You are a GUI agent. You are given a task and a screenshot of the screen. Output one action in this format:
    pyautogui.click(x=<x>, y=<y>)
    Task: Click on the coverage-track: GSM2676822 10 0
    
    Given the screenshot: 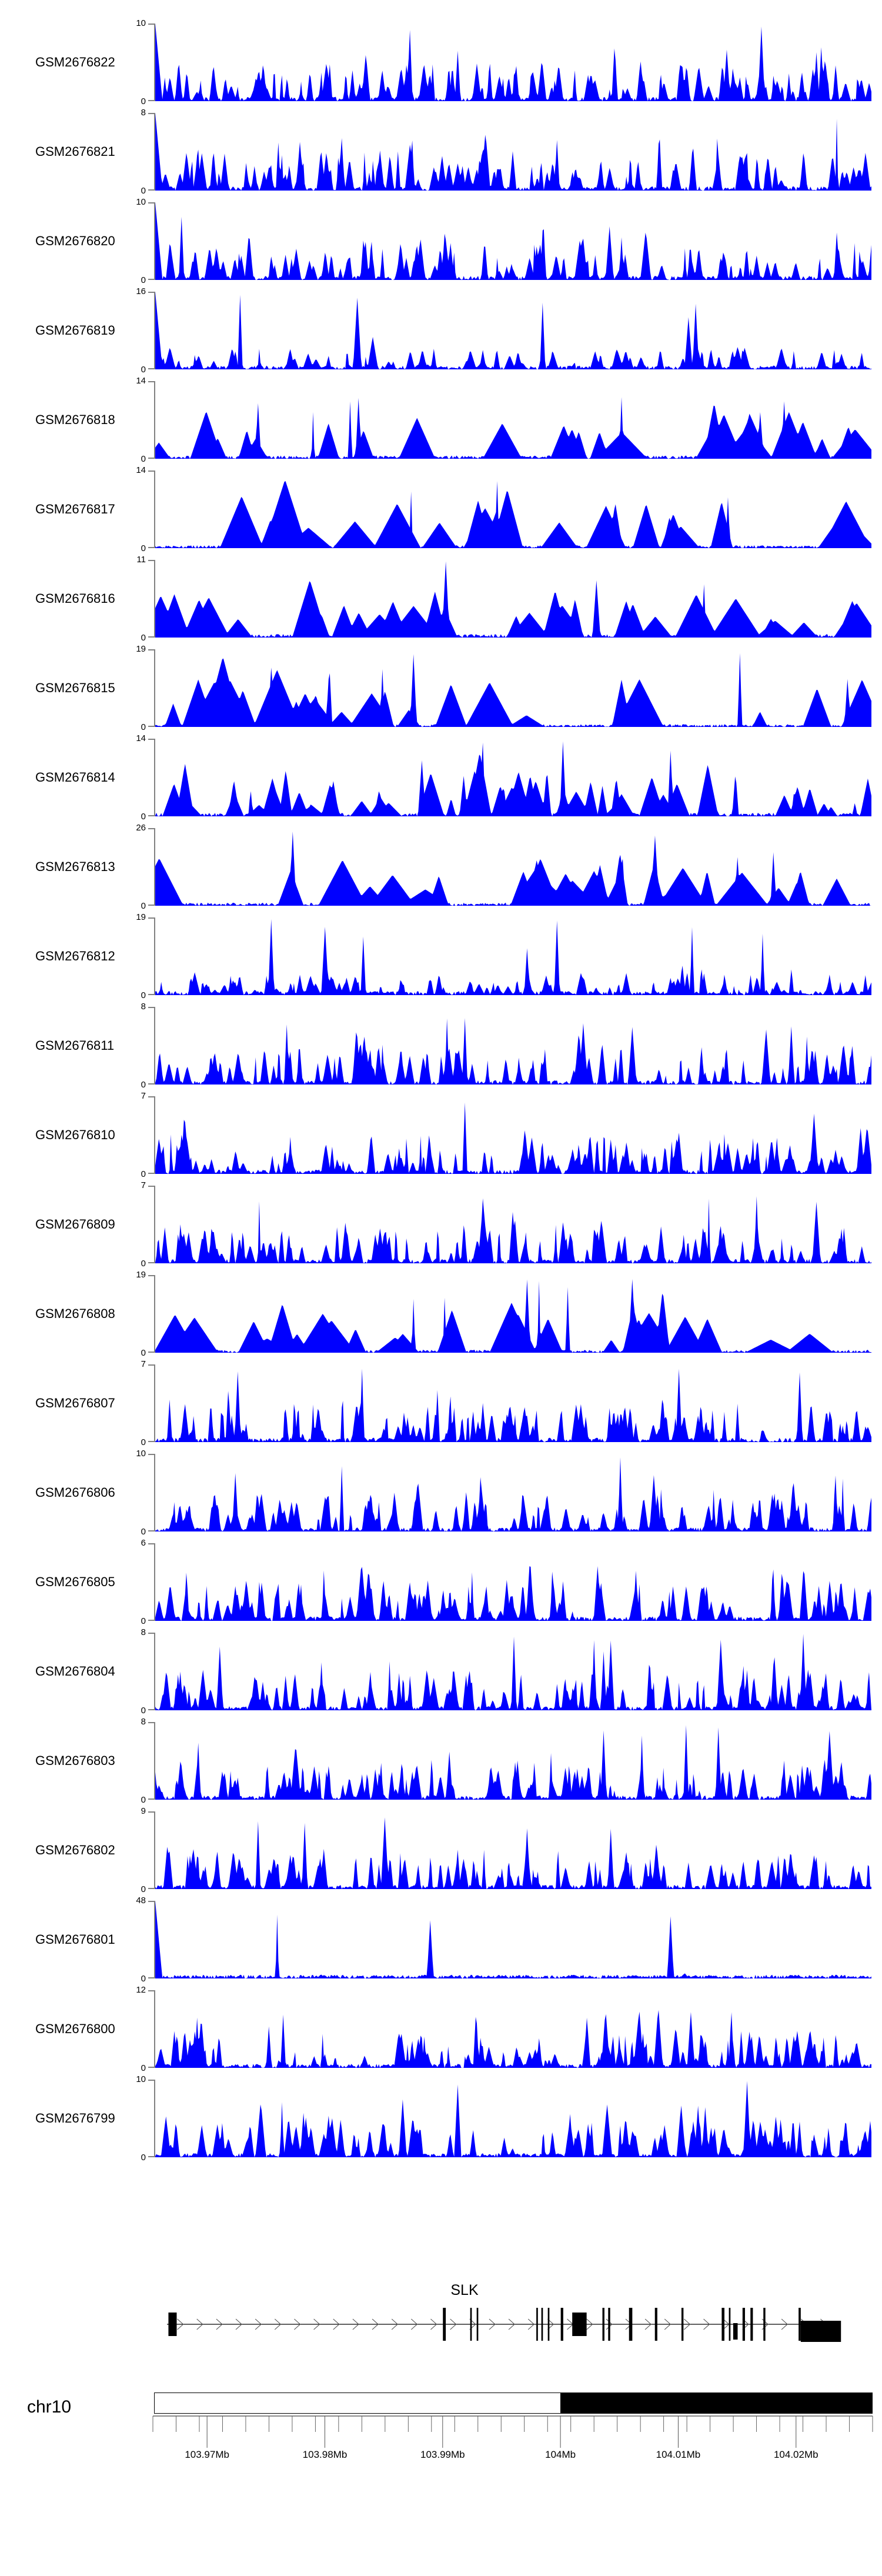 What is the action you would take?
    pyautogui.click(x=441, y=62)
    